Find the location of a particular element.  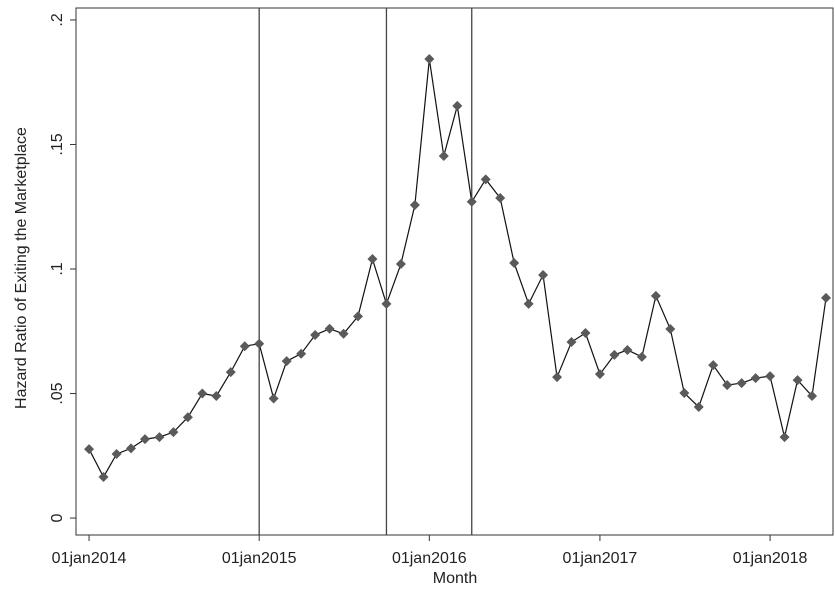

x-tick-label: 01jan2015 is located at coordinates (259, 558).